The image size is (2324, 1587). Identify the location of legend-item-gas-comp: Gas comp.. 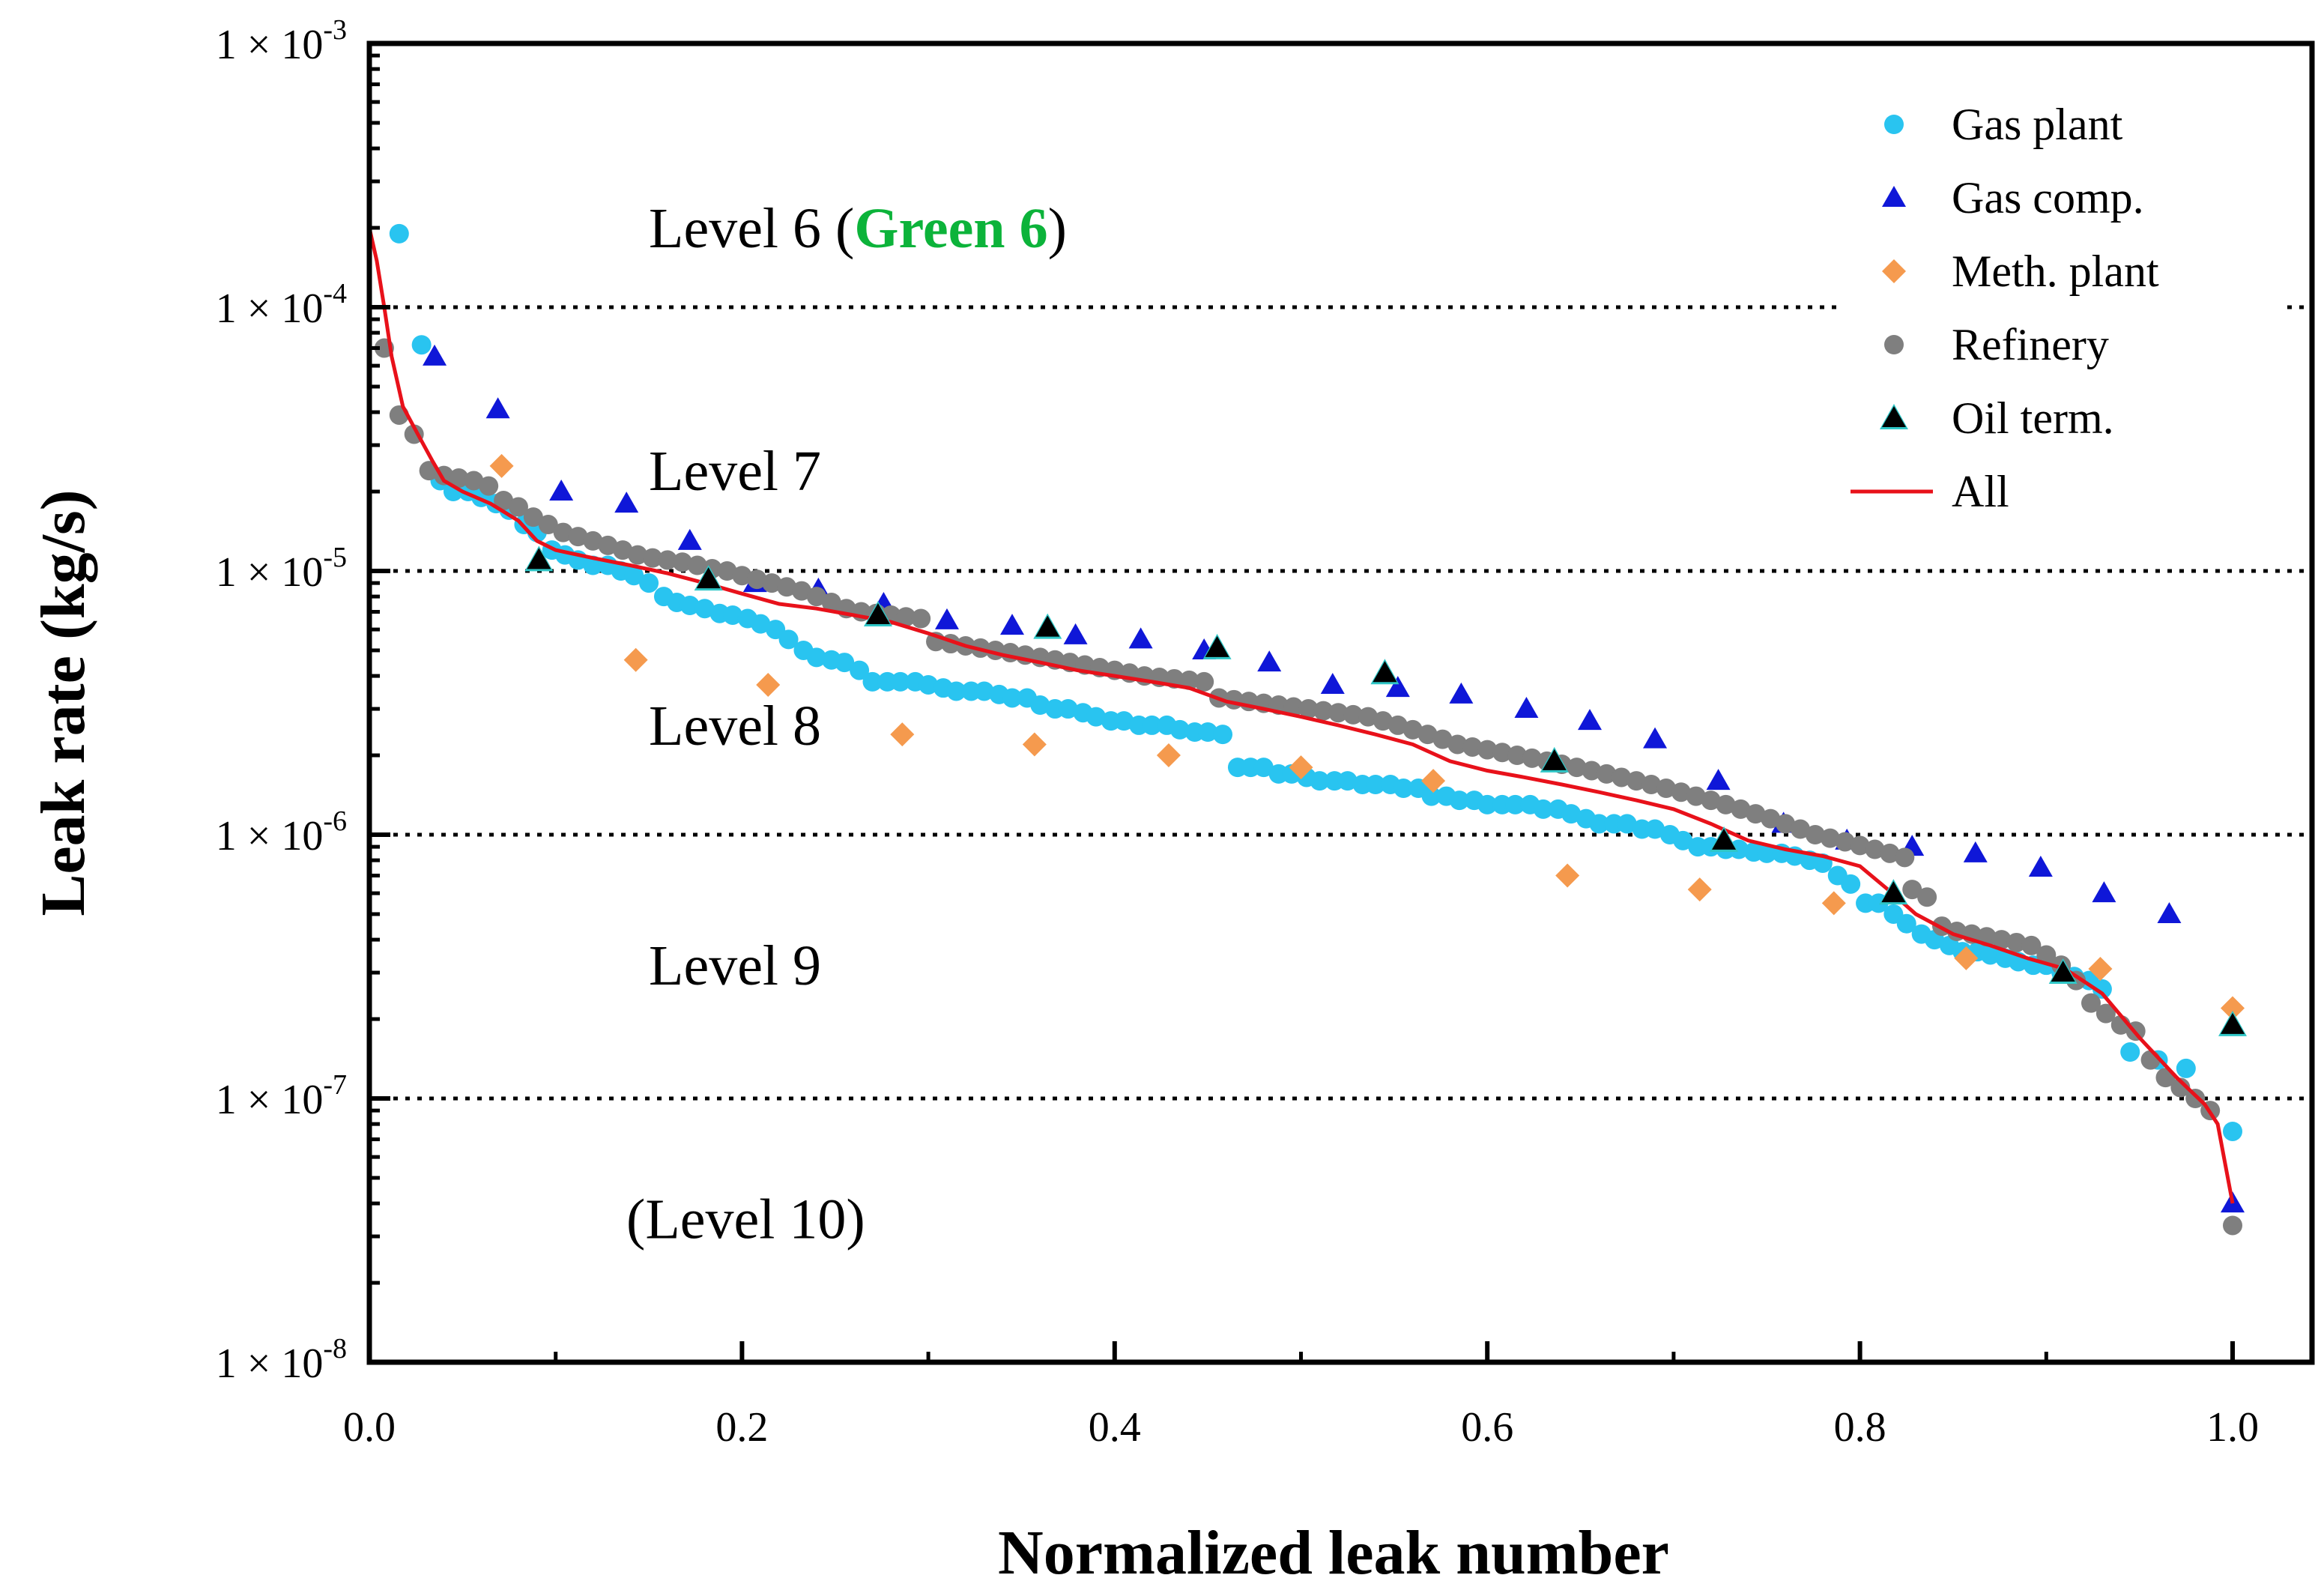
(2013, 198).